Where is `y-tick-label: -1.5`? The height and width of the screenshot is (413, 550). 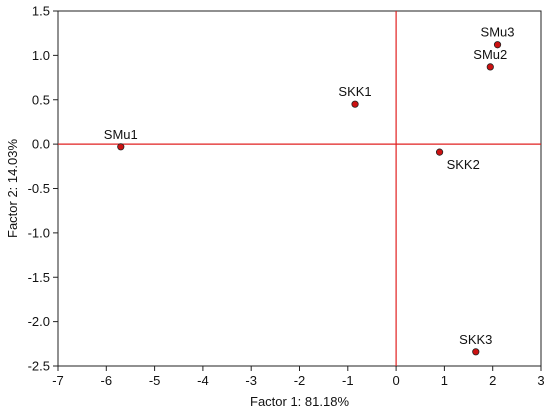 y-tick-label: -1.5 is located at coordinates (39, 277).